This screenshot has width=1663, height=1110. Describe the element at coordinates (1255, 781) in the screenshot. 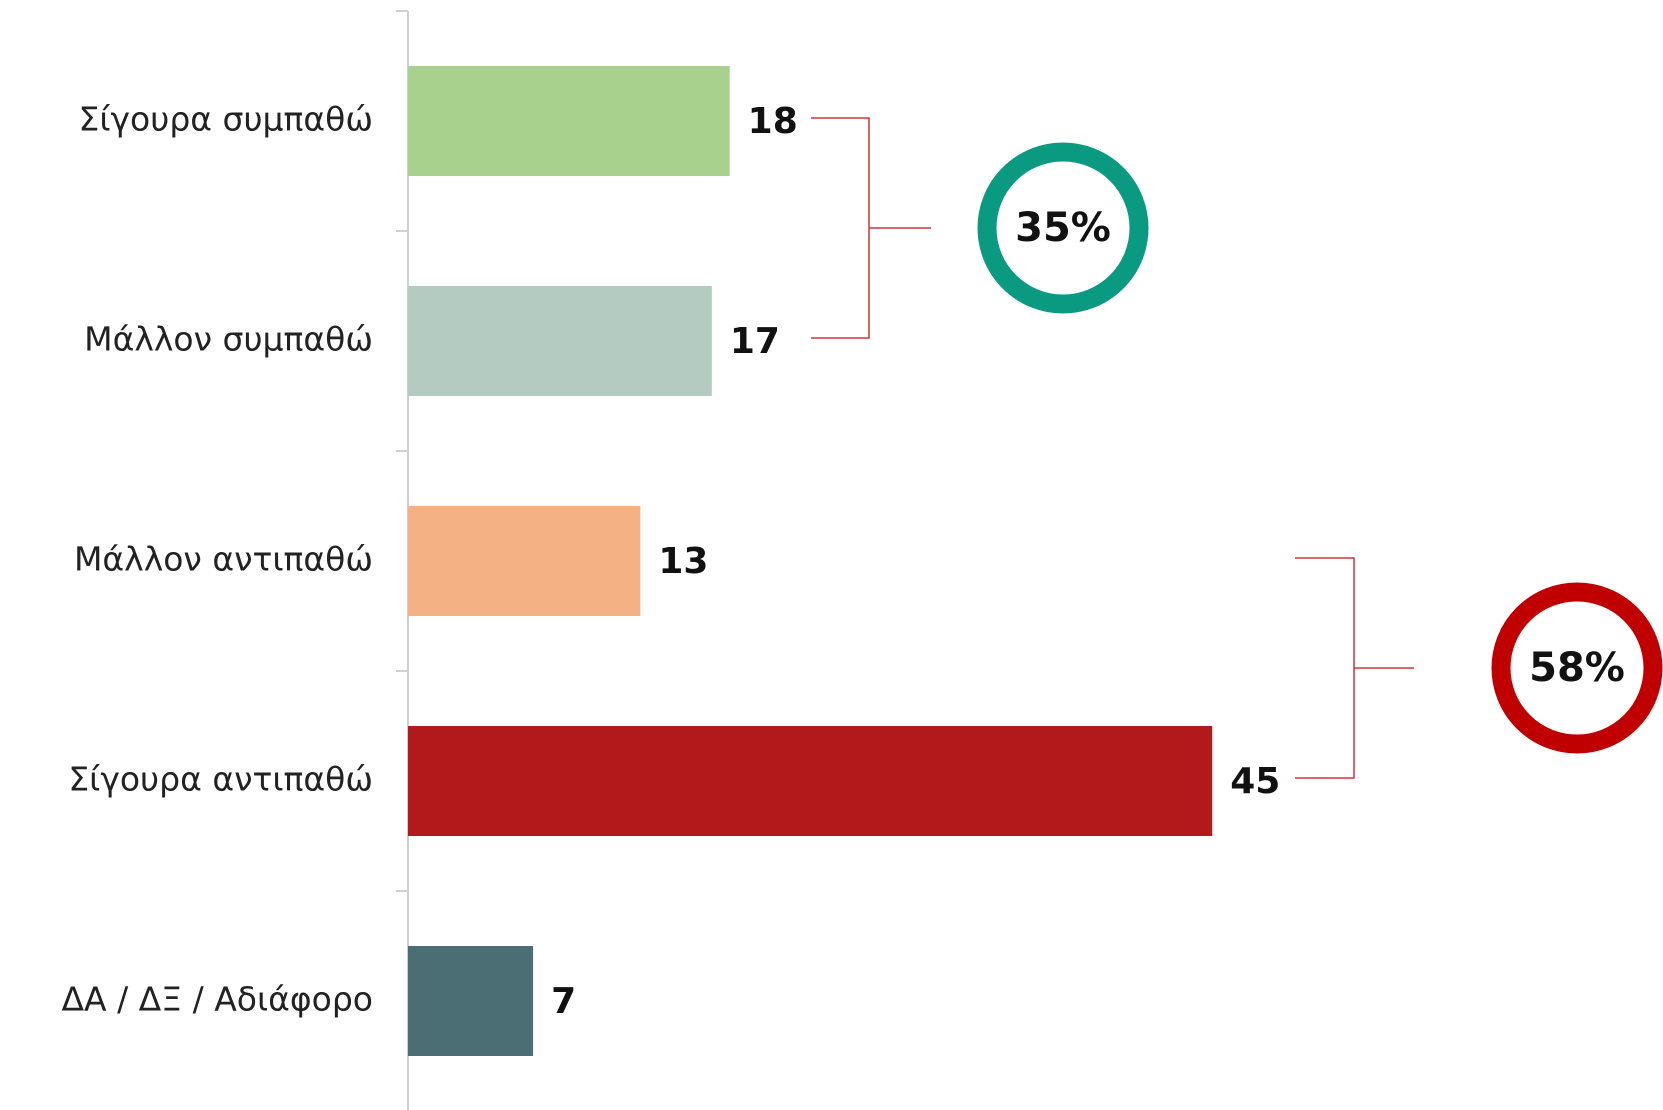

I see `value-label: 45` at that location.